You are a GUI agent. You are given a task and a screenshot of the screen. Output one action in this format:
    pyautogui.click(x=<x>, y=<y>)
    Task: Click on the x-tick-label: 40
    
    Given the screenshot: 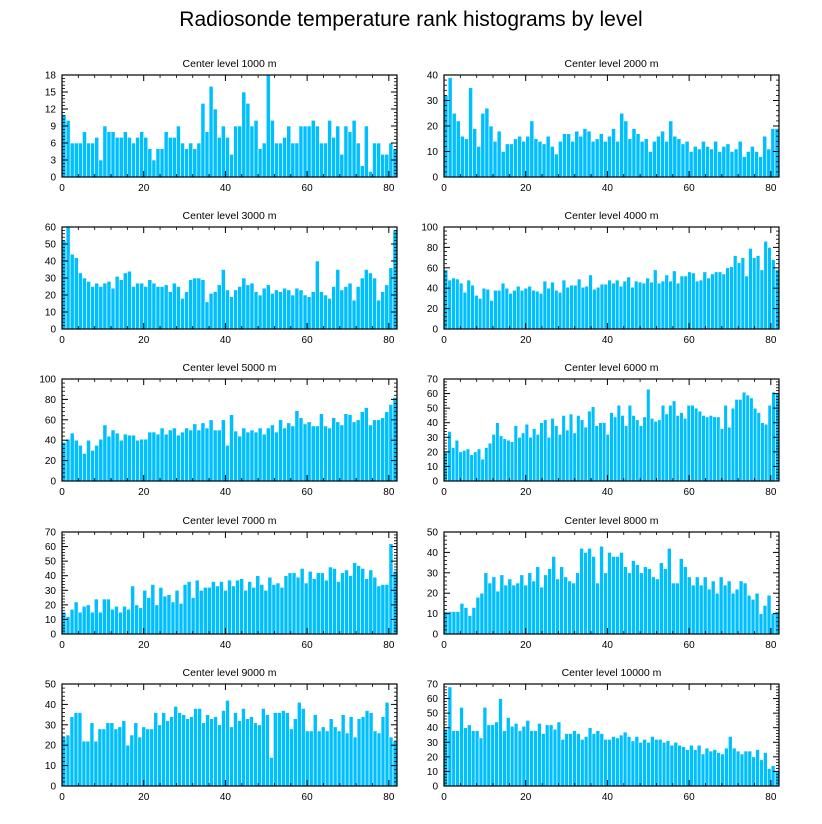 What is the action you would take?
    pyautogui.click(x=608, y=188)
    